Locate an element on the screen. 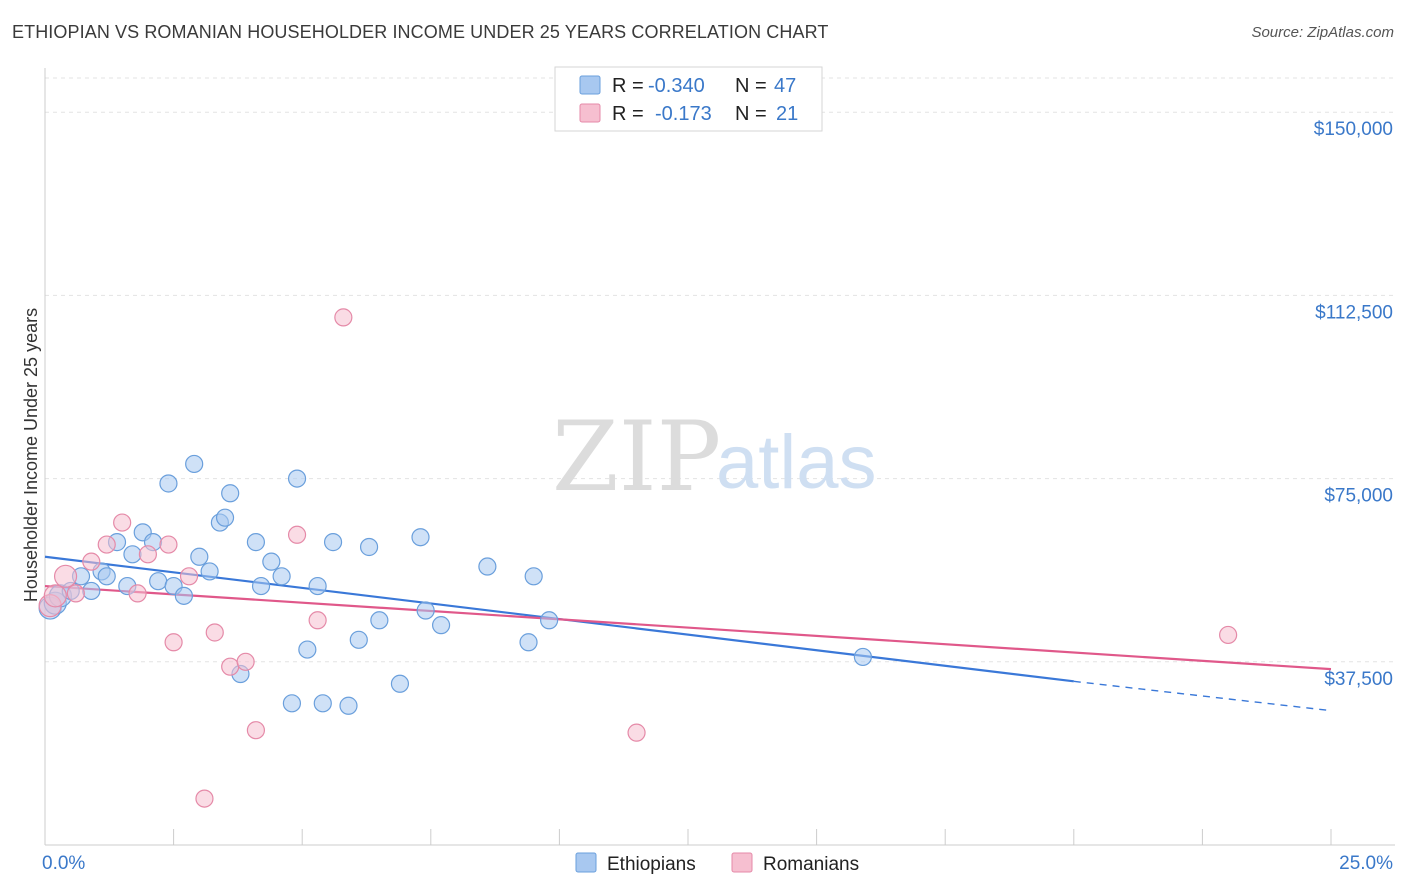 Image resolution: width=1406 pixels, height=892 pixels. series-legend: Ethiopians Romanians is located at coordinates (717, 863).